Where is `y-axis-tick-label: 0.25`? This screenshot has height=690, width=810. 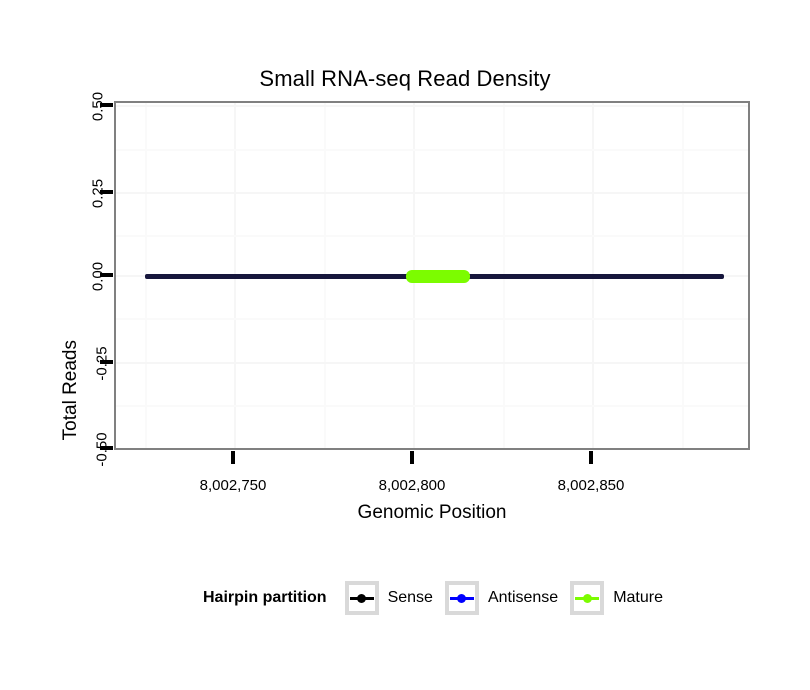 y-axis-tick-label: 0.25 is located at coordinates (98, 193).